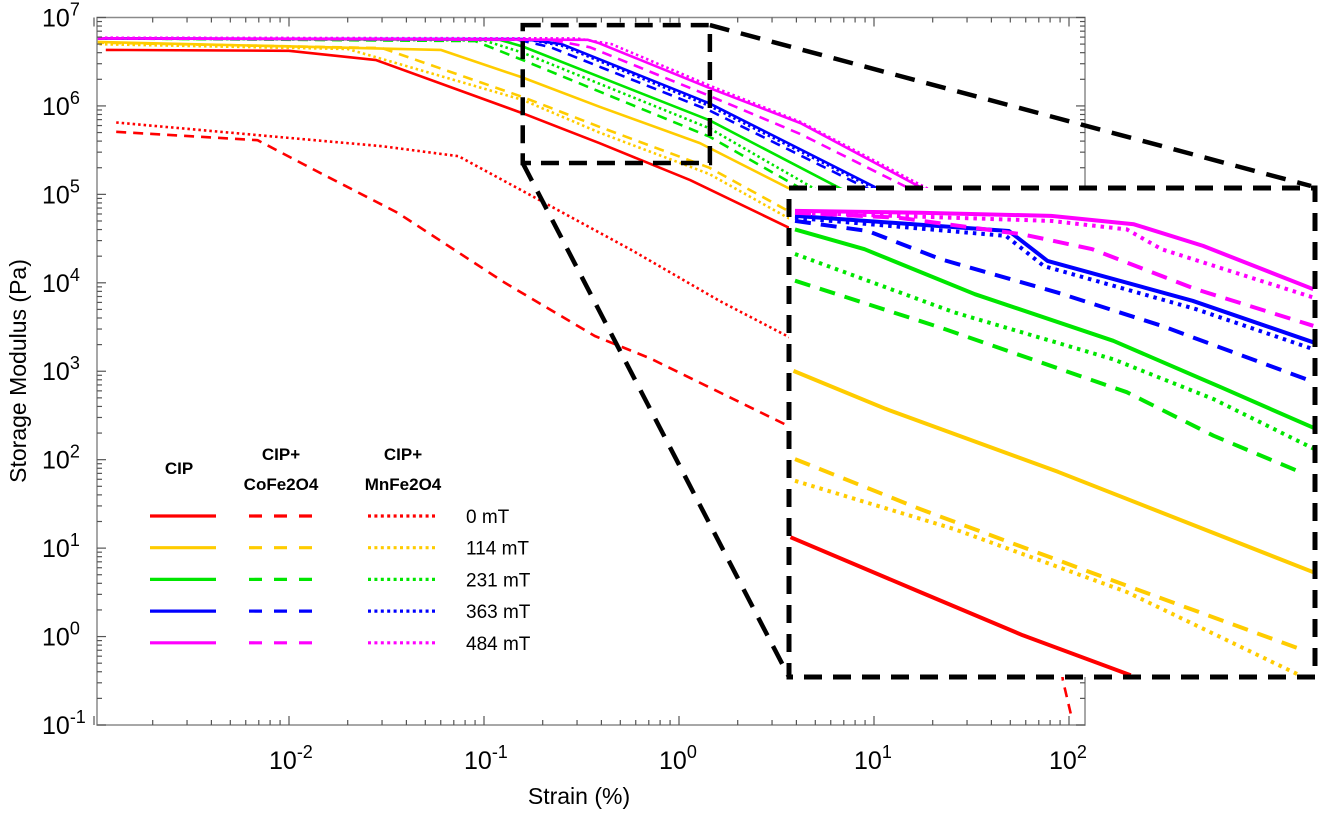 This screenshot has width=1323, height=818. Describe the element at coordinates (61, 192) in the screenshot. I see `y-tick-label: 10⁵` at that location.